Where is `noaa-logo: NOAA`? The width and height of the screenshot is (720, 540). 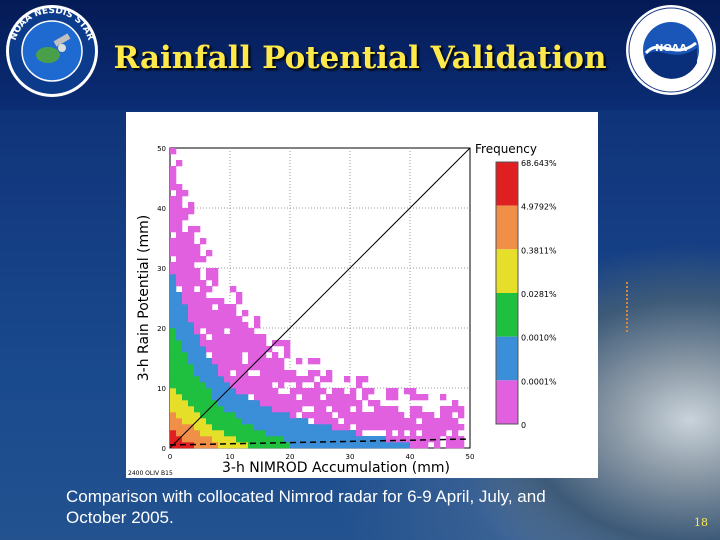
noaa-logo: NOAA is located at coordinates (671, 50).